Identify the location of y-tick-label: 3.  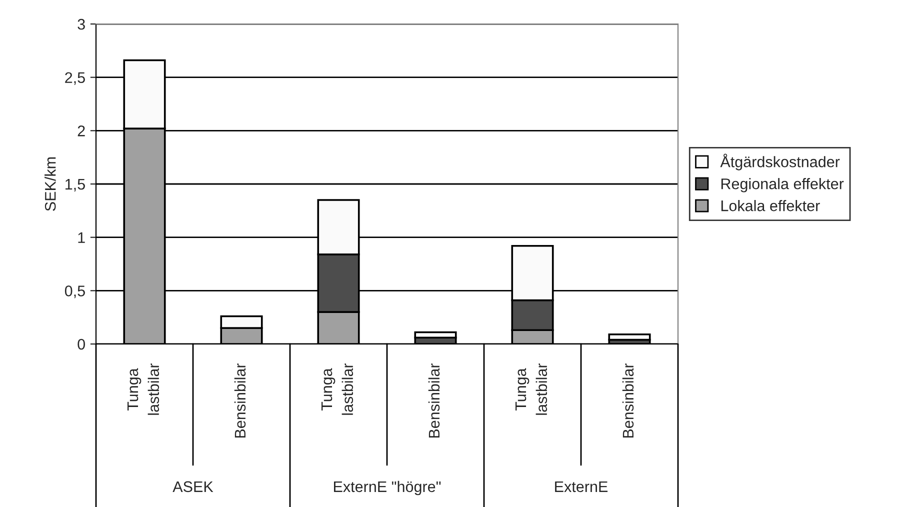
(81, 24).